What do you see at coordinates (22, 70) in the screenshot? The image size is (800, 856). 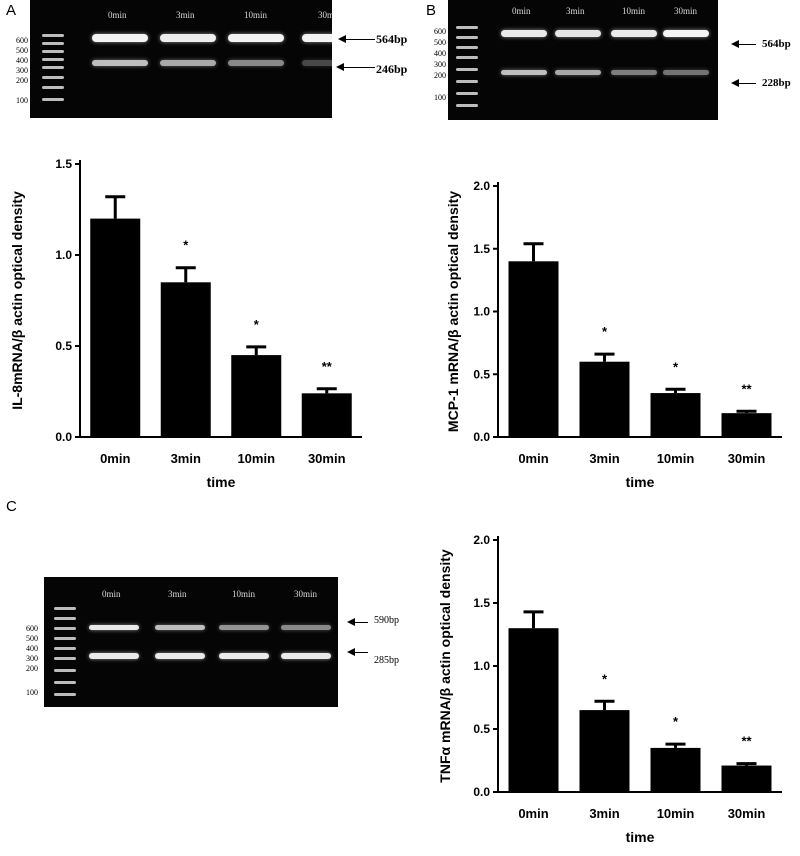 I see `gel-a-ladder-labels: 600 500 400 300 200 100` at bounding box center [22, 70].